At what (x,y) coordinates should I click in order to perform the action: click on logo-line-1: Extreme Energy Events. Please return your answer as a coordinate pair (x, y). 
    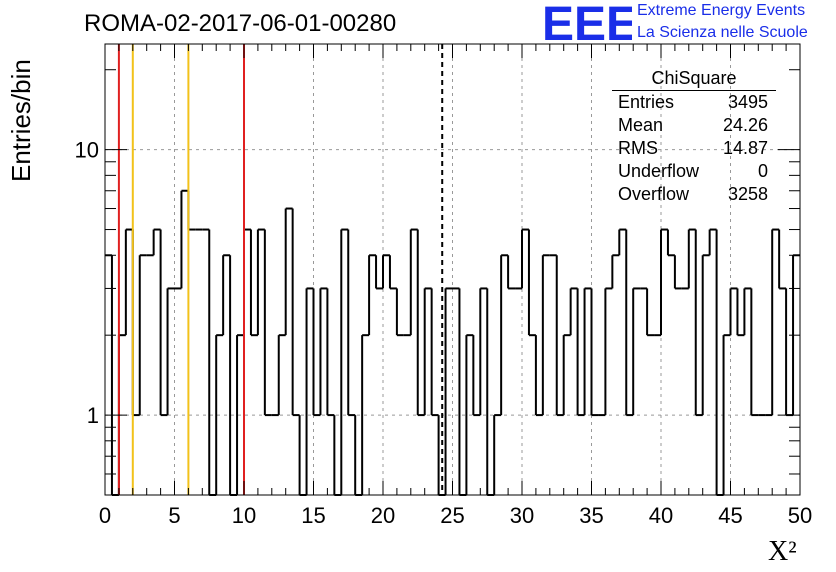
    Looking at the image, I should click on (721, 10).